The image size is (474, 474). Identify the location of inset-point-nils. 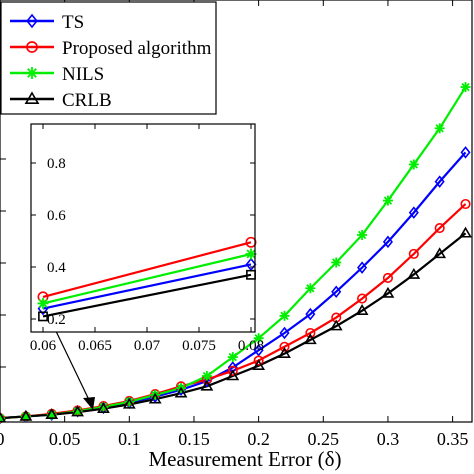
(43, 303).